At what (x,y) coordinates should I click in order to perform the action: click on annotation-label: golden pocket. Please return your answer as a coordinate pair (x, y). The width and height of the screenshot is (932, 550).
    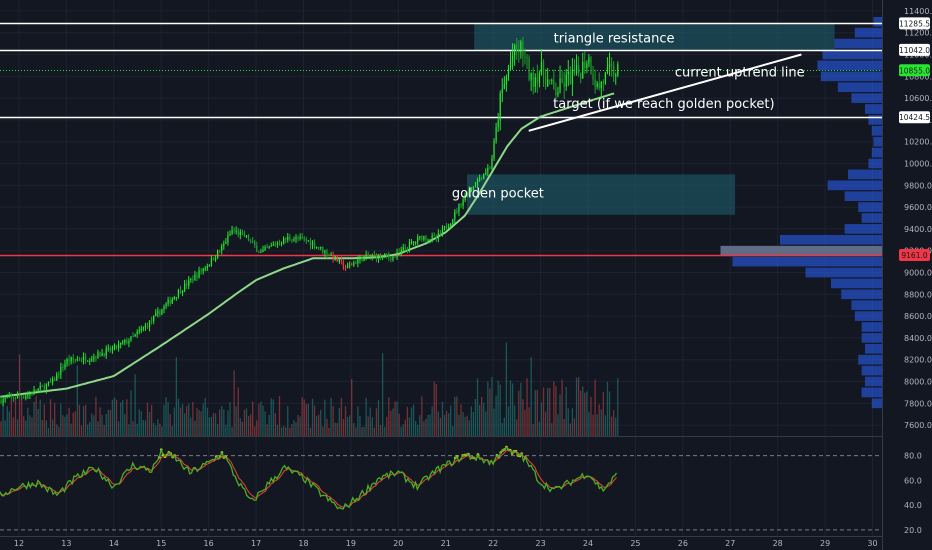
    Looking at the image, I should click on (498, 194).